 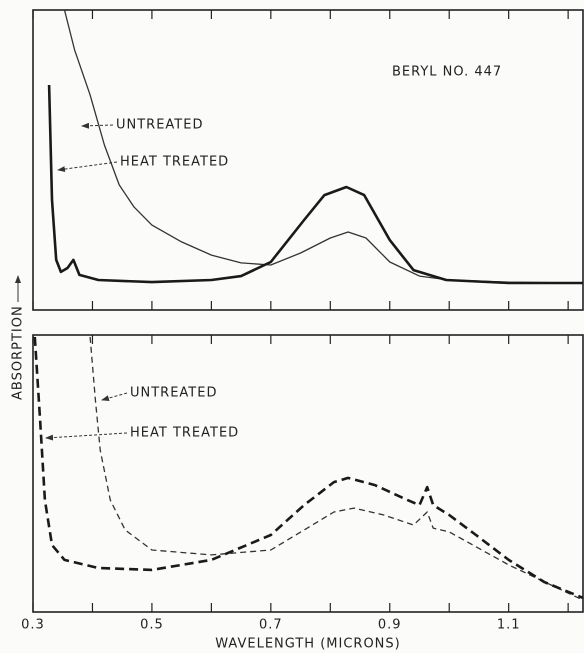 What do you see at coordinates (447, 72) in the screenshot?
I see `annotation: BERYL NO. 447` at bounding box center [447, 72].